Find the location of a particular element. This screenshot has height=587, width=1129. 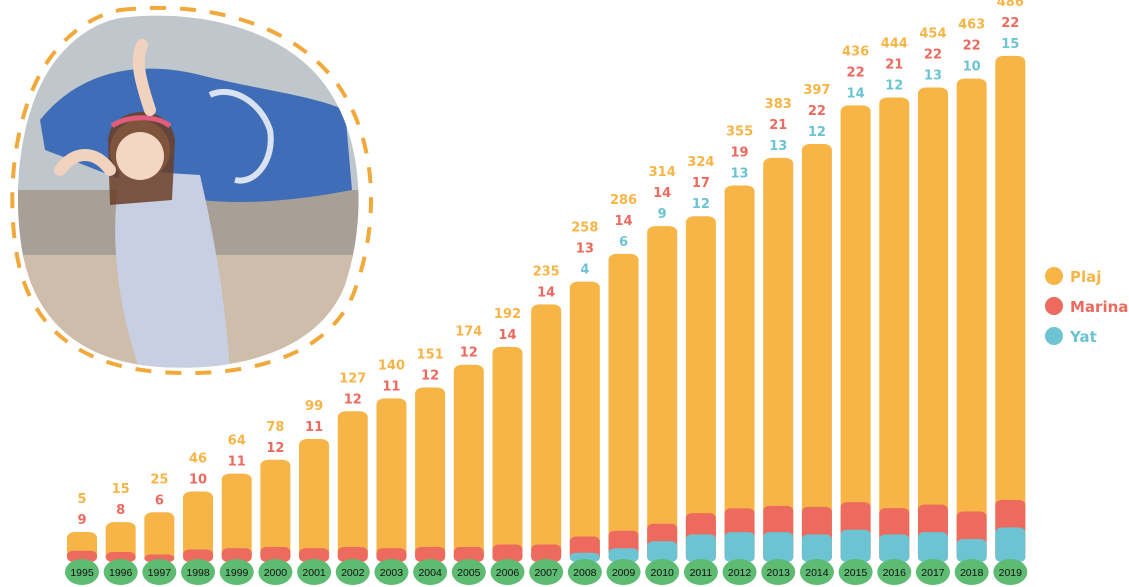

bar-plaj-2005 is located at coordinates (468, 463).